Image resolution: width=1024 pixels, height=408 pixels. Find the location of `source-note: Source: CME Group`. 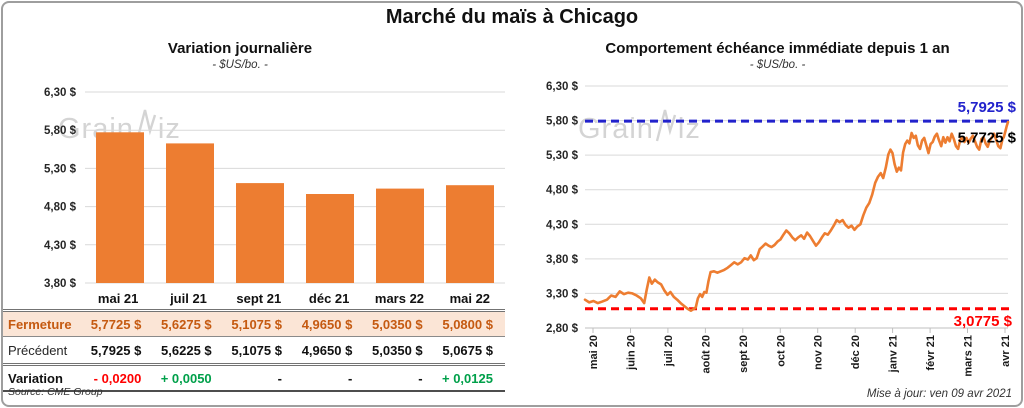

source-note: Source: CME Group is located at coordinates (55, 392).